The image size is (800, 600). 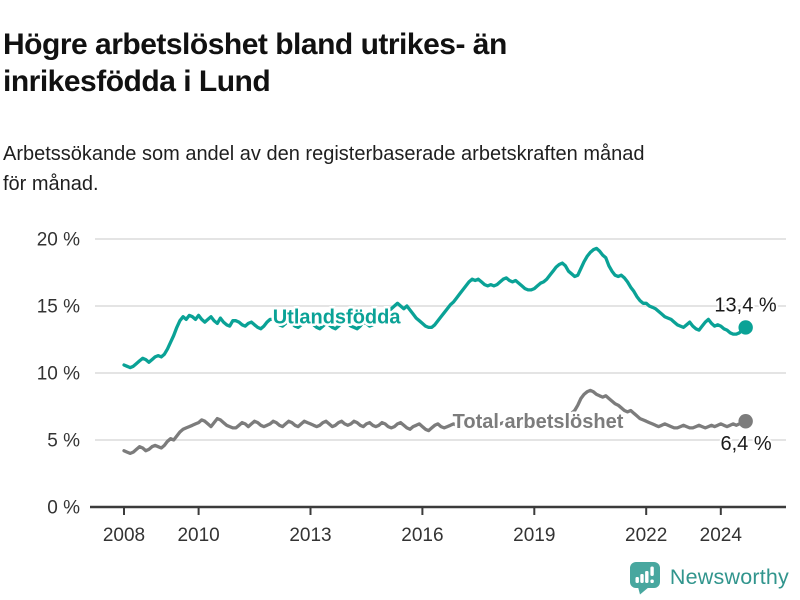 I want to click on y-tick-label: 20 %, so click(x=58, y=240).